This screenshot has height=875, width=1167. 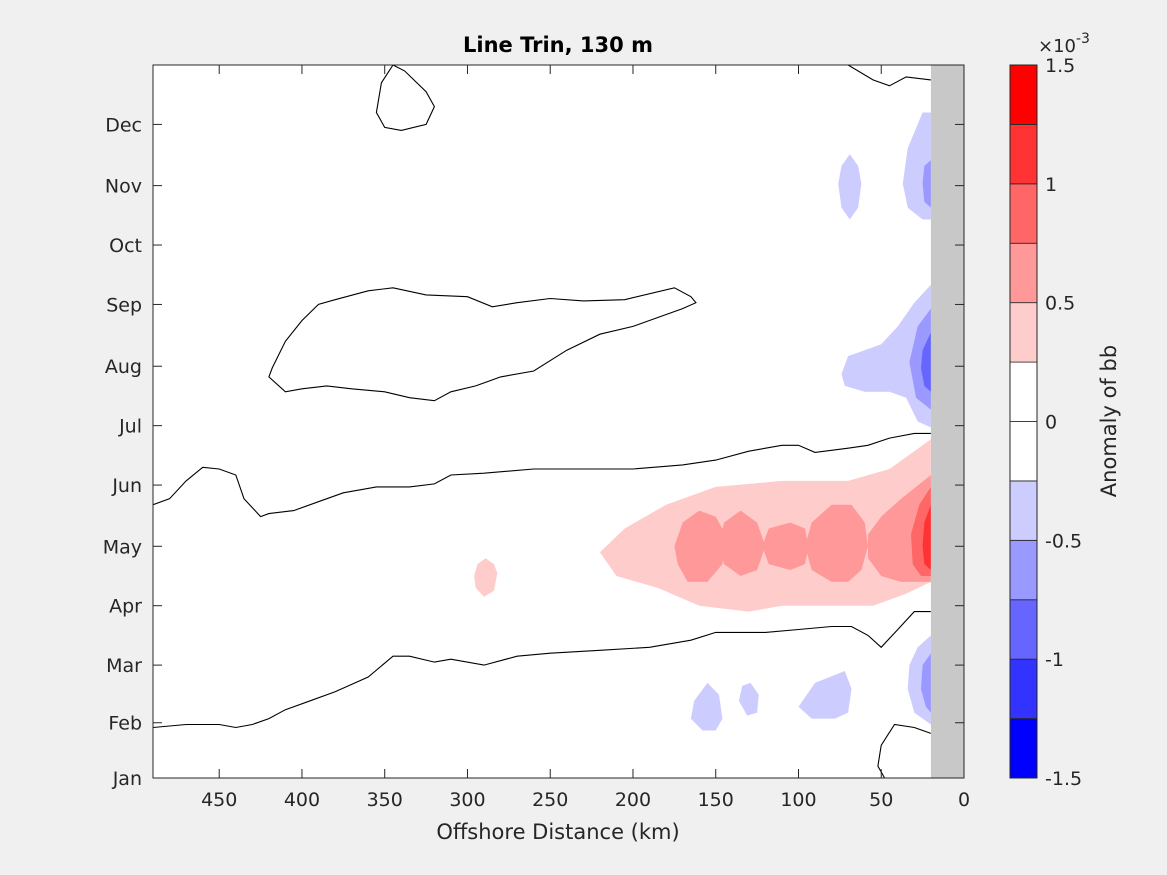 What do you see at coordinates (889, 76) in the screenshot?
I see `contour-zero-contour-top-right` at bounding box center [889, 76].